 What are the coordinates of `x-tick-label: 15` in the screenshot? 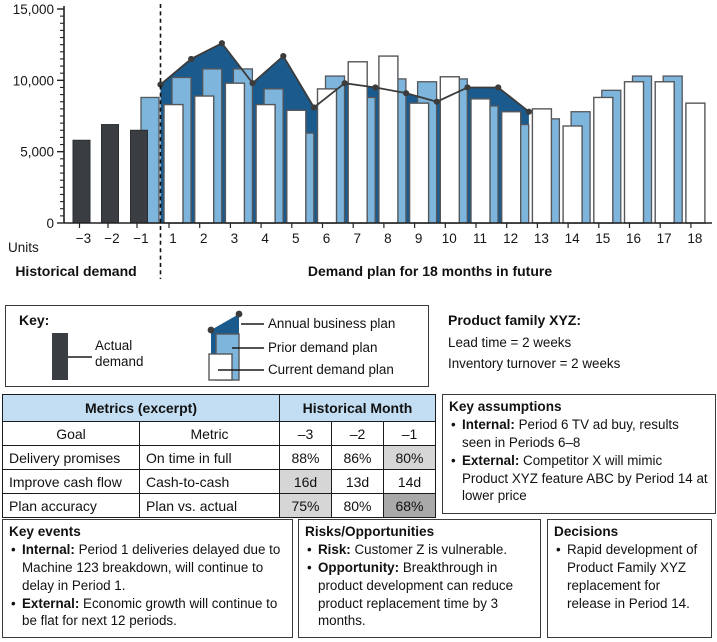 It's located at (602, 238).